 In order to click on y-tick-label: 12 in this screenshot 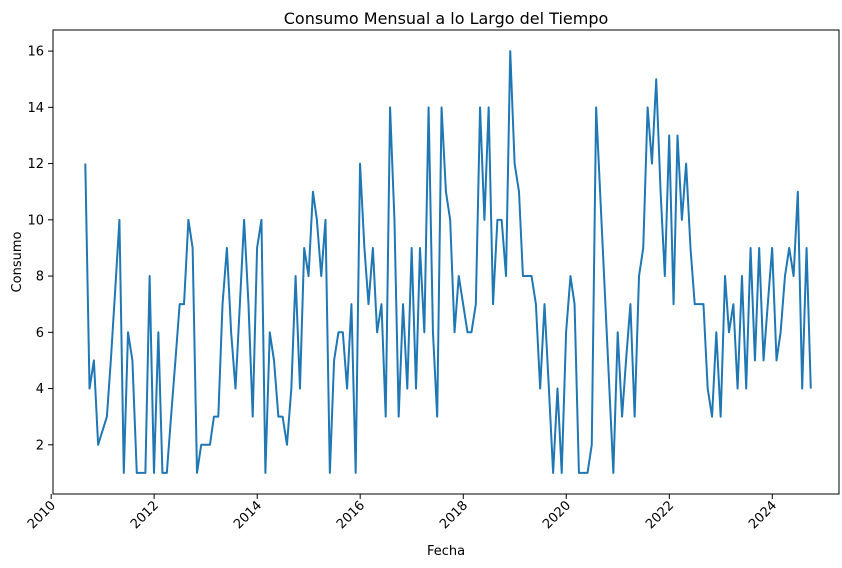, I will do `click(35, 164)`.